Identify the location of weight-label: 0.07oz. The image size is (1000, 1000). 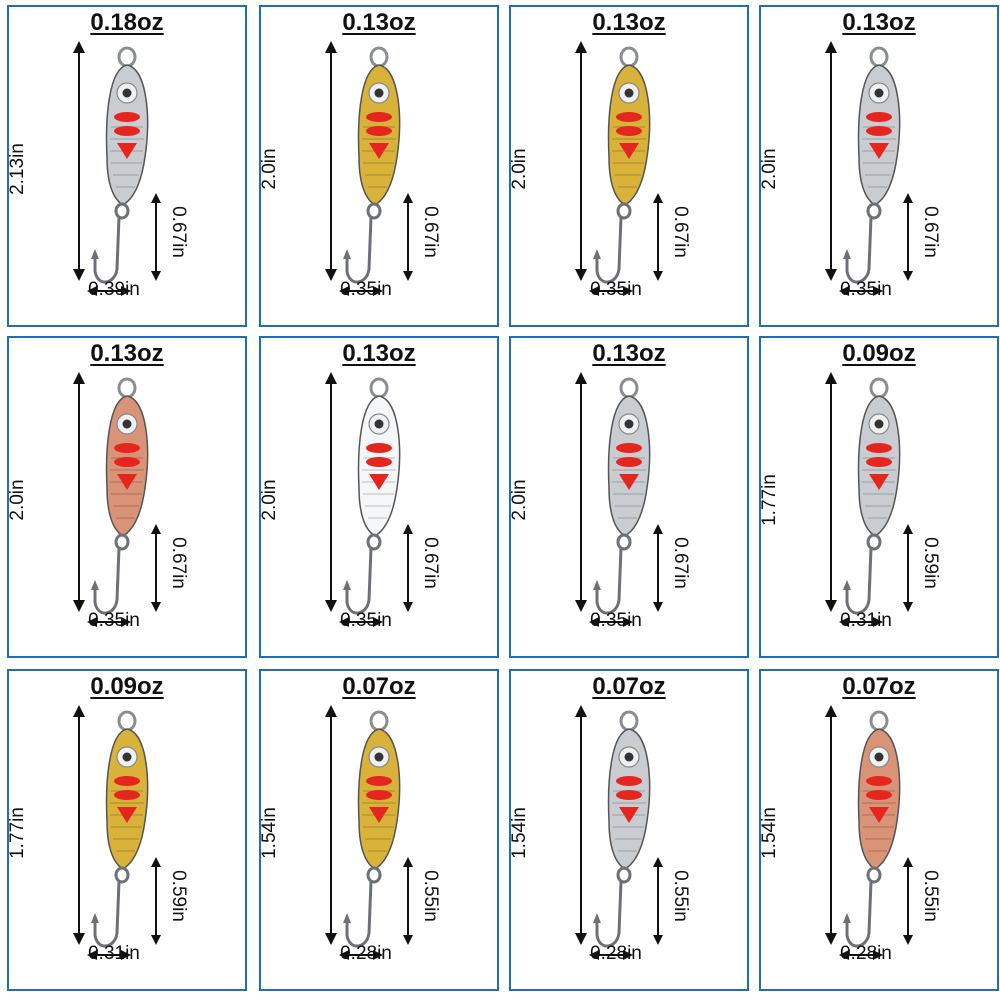
(379, 686).